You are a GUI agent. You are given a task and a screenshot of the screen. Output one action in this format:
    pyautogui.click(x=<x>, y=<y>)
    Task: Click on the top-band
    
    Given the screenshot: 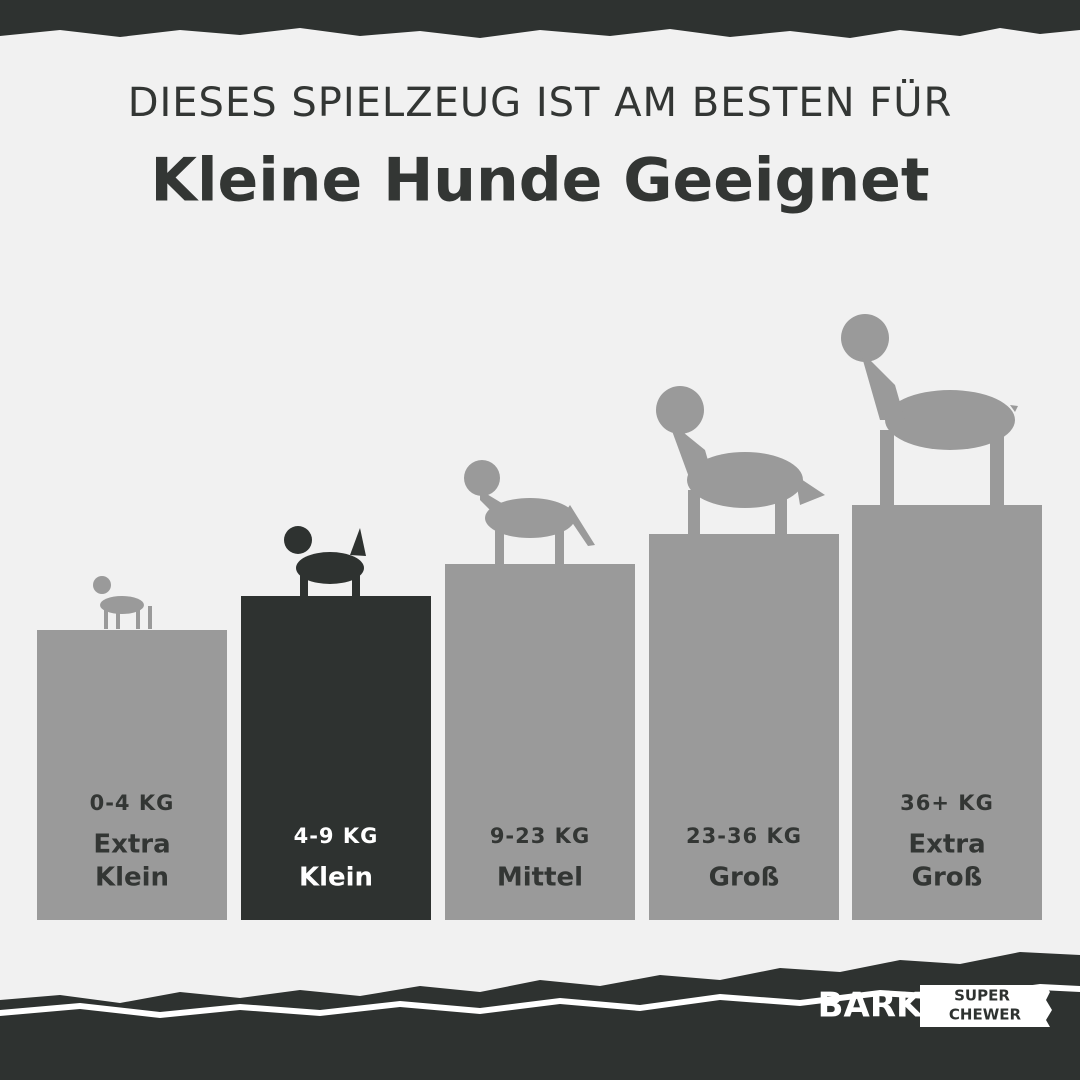 What is the action you would take?
    pyautogui.click(x=540, y=19)
    